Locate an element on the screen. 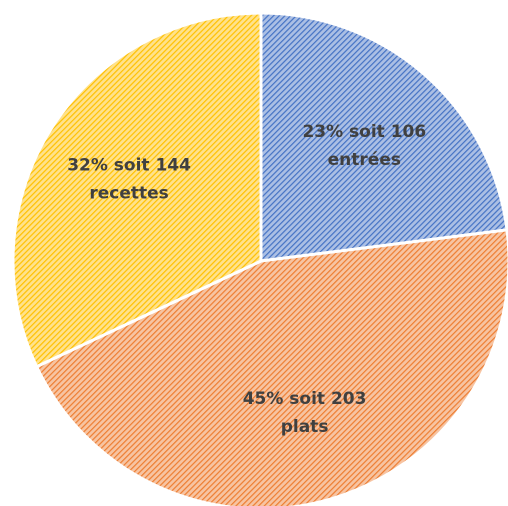 This screenshot has height=506, width=508. slice-value-label: 32% soit 144 is located at coordinates (129, 165).